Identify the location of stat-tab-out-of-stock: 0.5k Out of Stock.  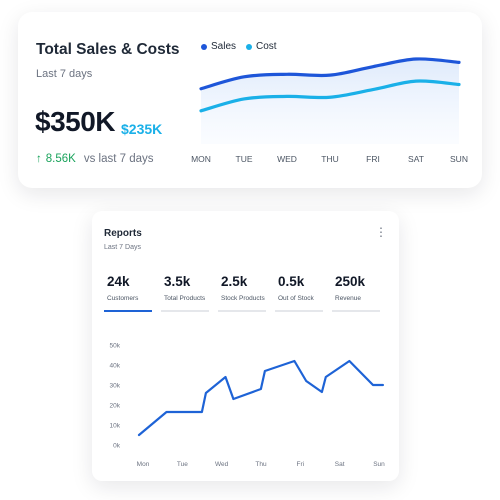
(299, 293).